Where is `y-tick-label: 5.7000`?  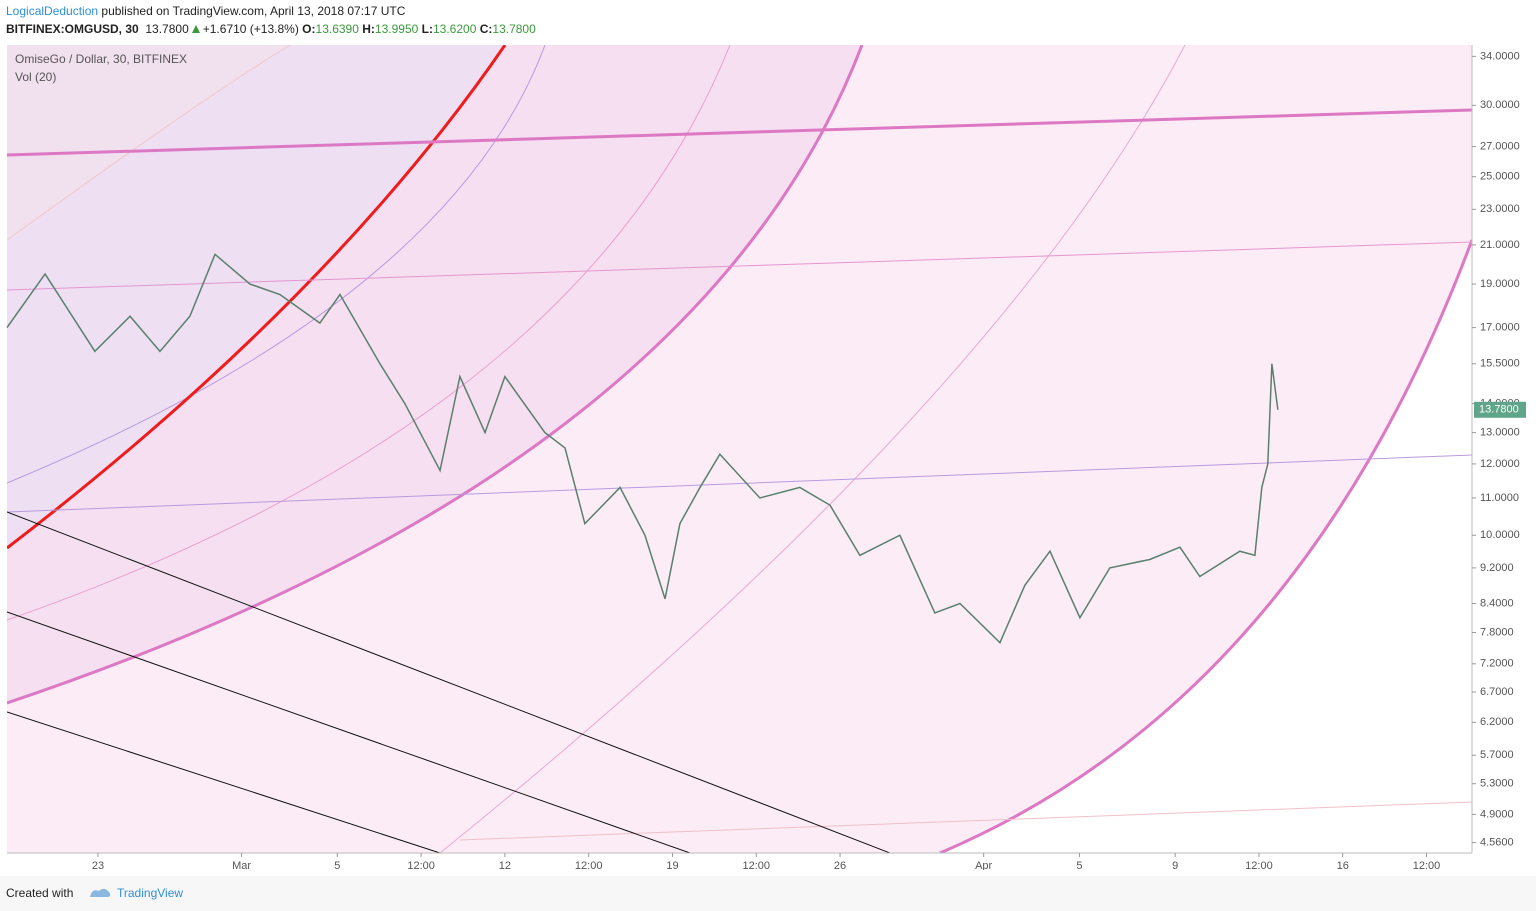
y-tick-label: 5.7000 is located at coordinates (1497, 755).